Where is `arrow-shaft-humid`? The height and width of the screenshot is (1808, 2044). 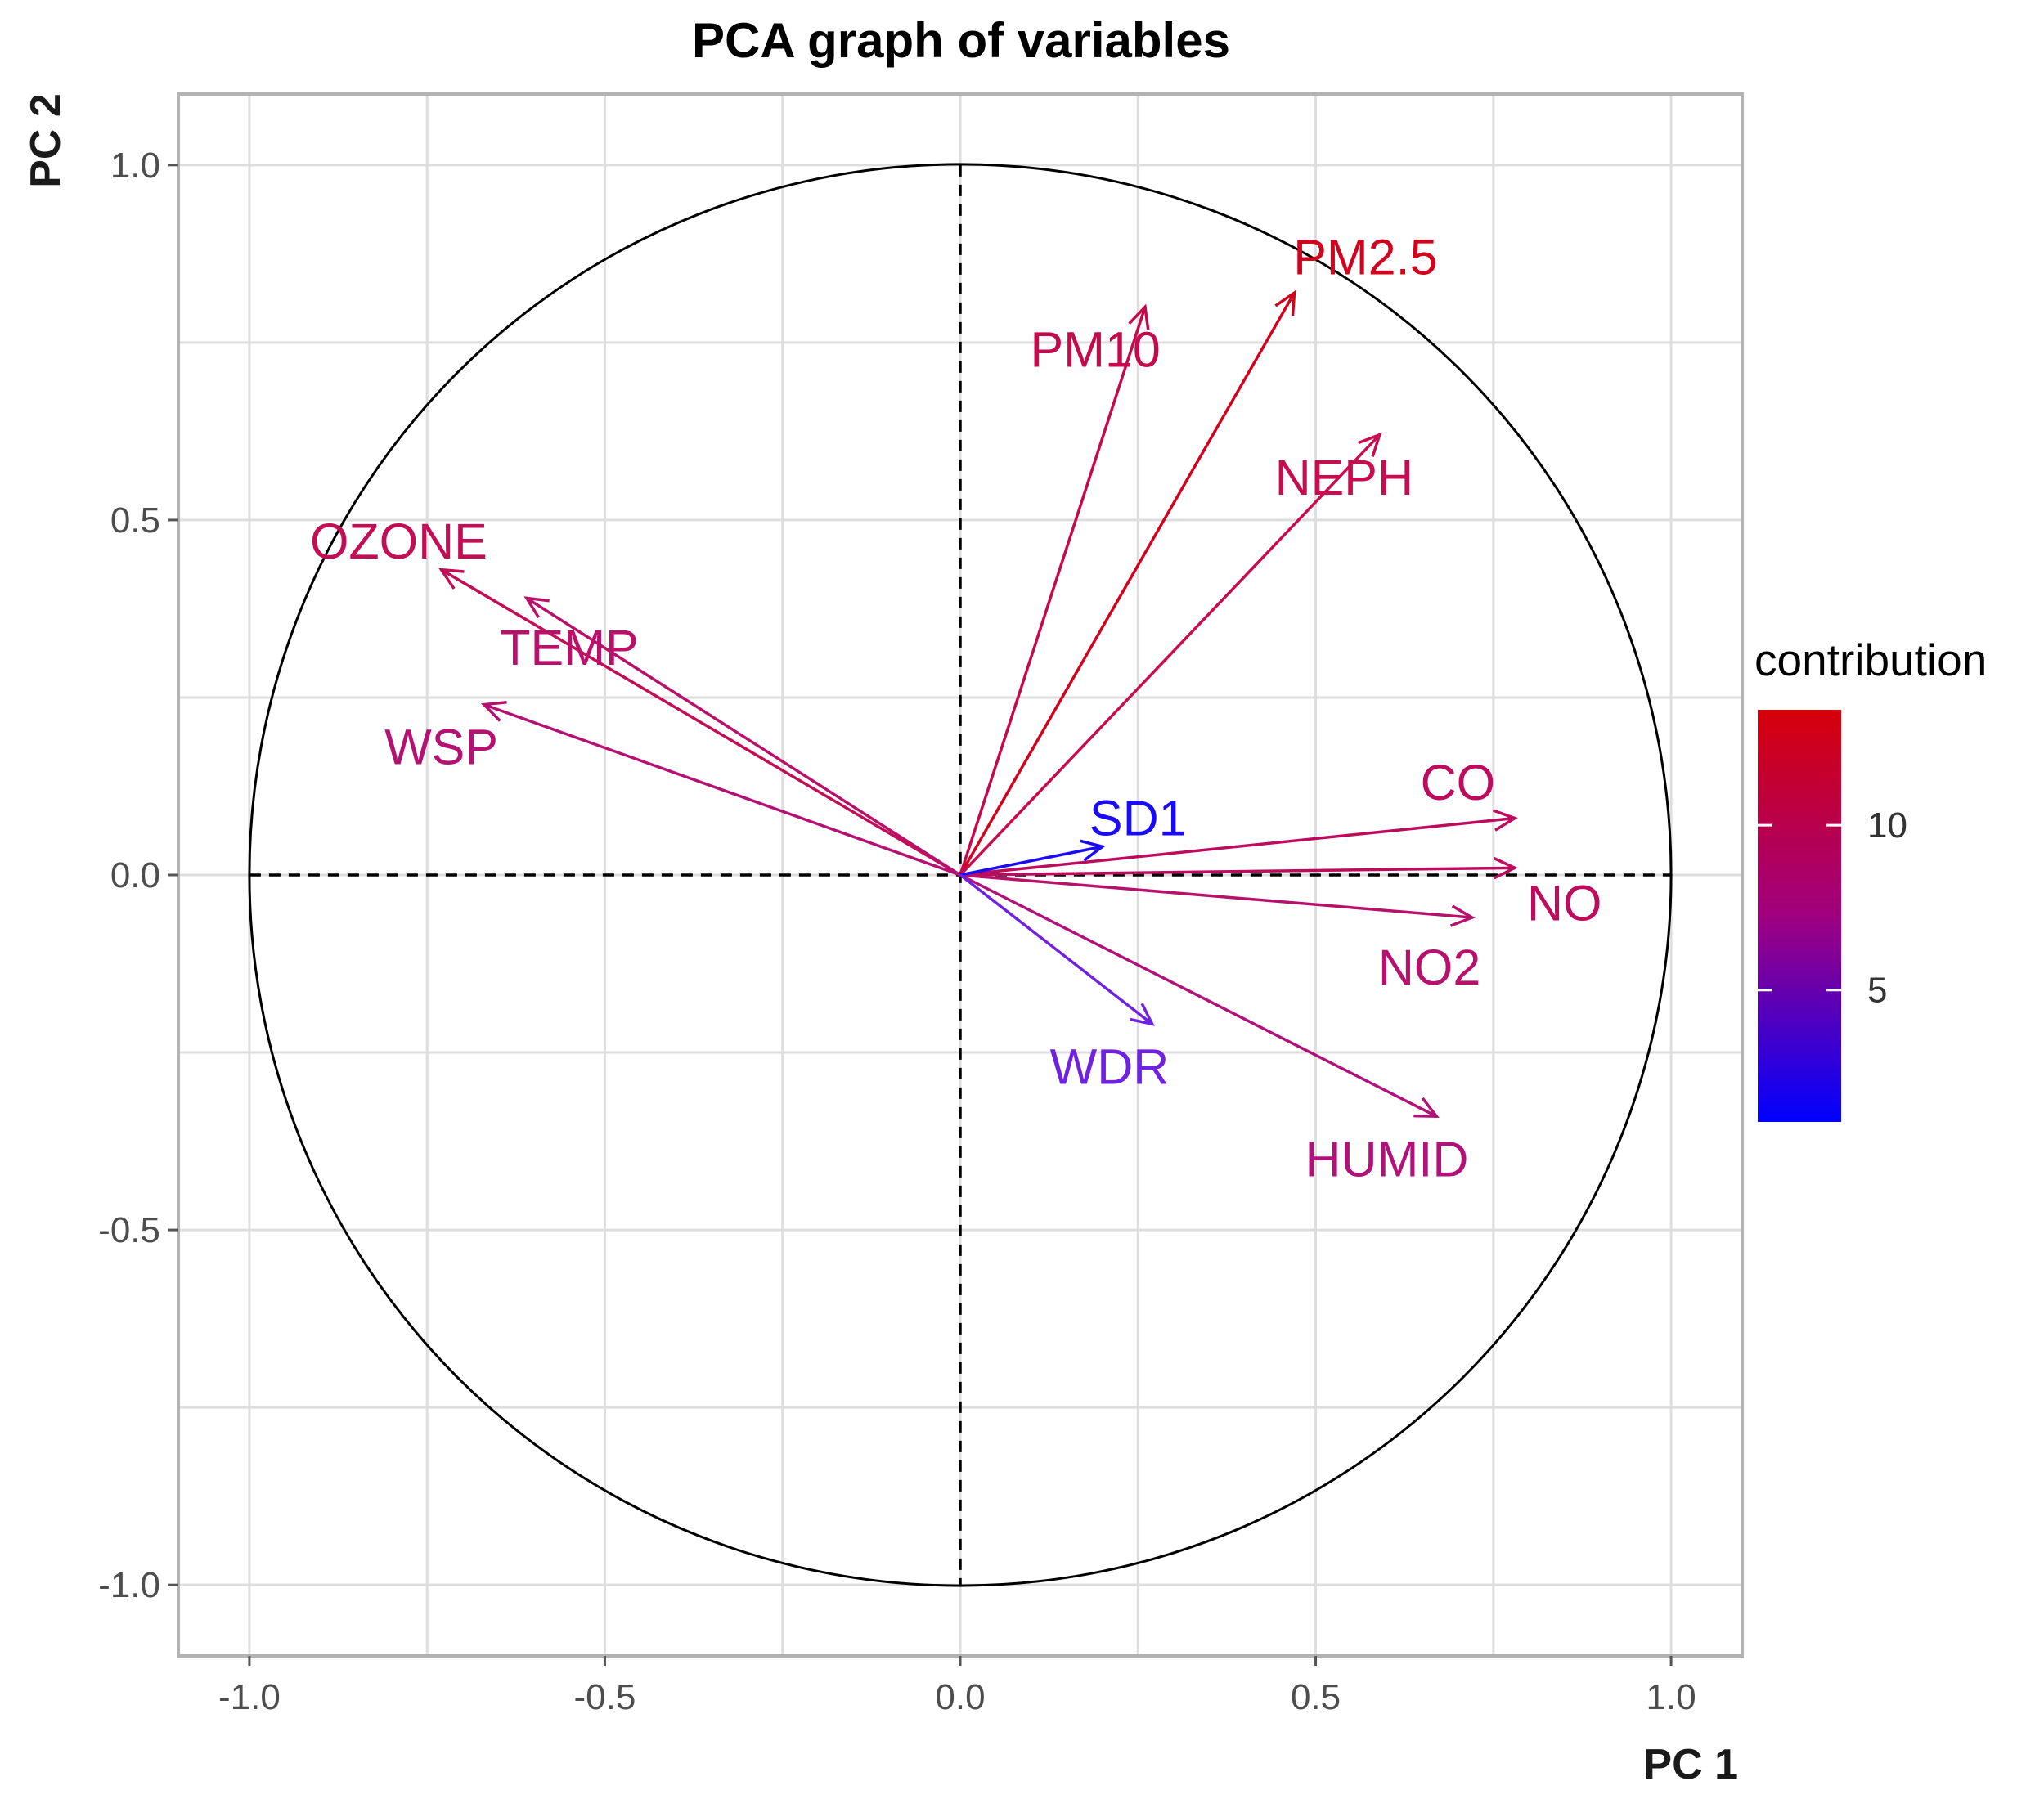
arrow-shaft-humid is located at coordinates (1198, 996).